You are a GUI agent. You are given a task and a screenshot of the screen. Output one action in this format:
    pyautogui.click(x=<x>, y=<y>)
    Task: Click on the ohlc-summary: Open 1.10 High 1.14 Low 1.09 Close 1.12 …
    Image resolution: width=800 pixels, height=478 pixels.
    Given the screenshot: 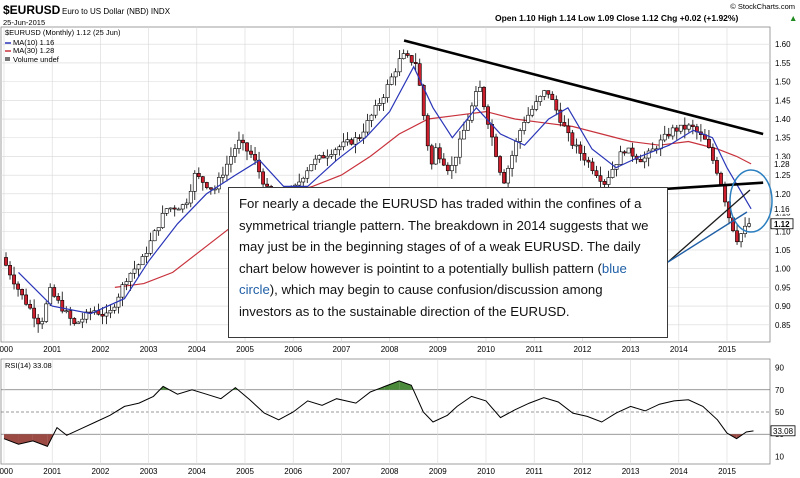 What is the action you would take?
    pyautogui.click(x=616, y=18)
    